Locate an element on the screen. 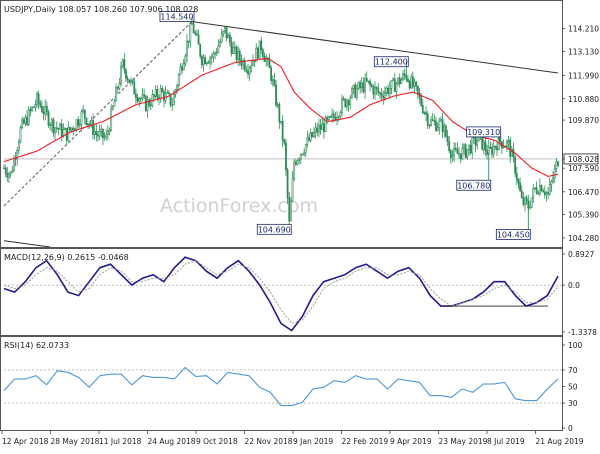  annotation-label: 112.400 is located at coordinates (391, 62).